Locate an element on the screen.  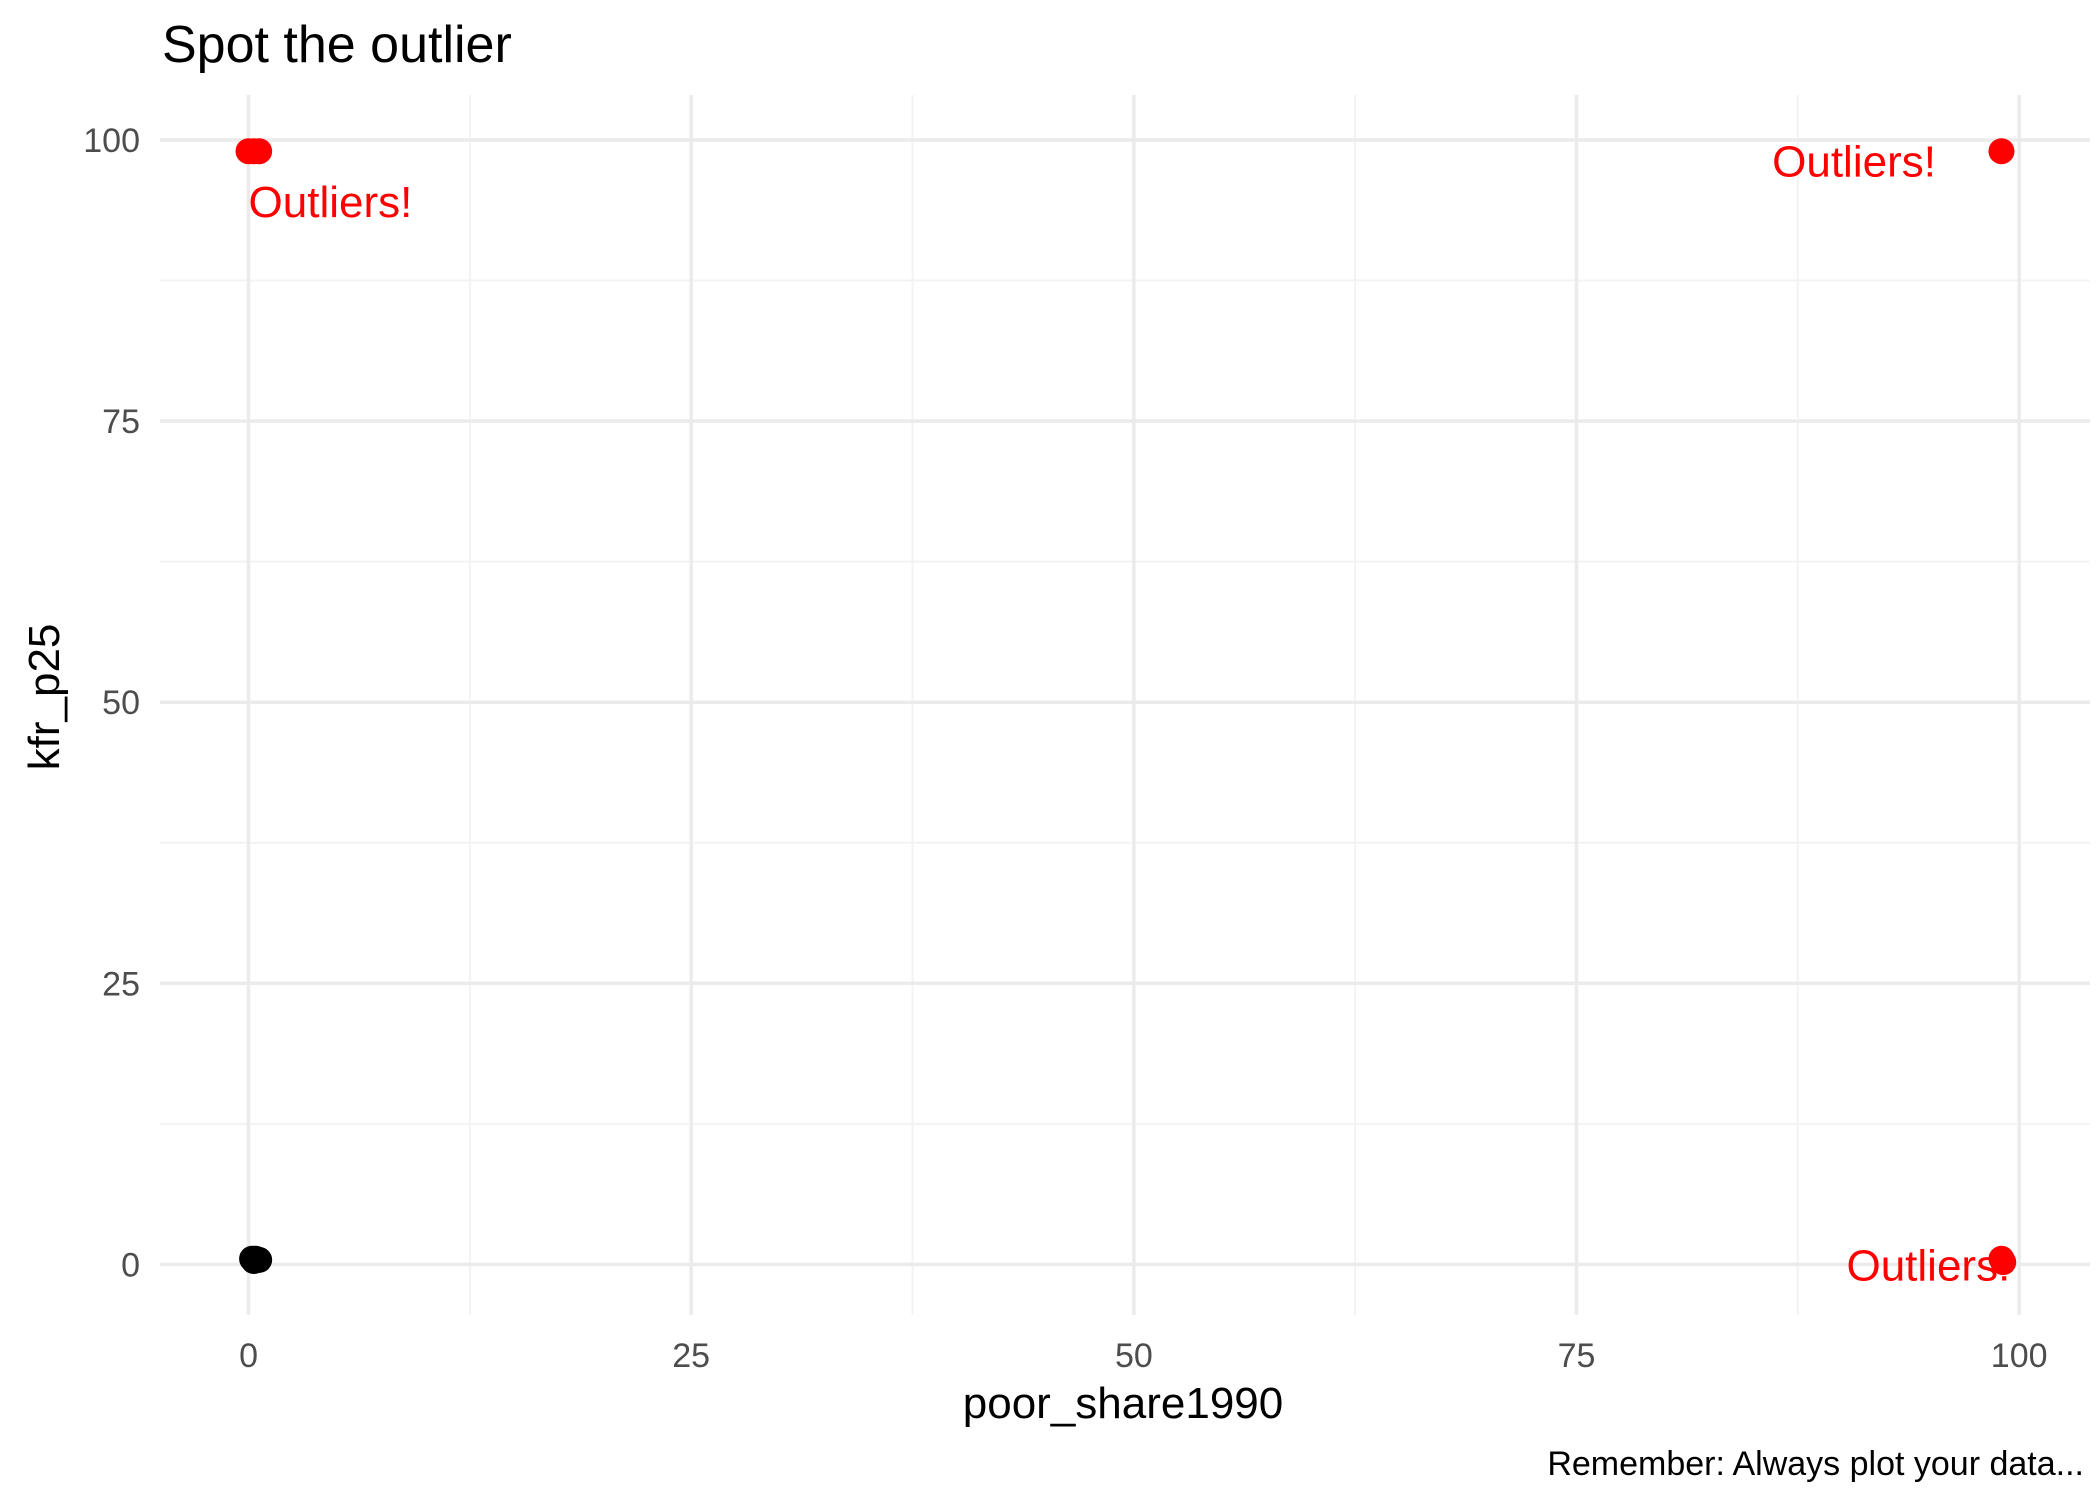
y-tick-label: 50 is located at coordinates (121, 703).